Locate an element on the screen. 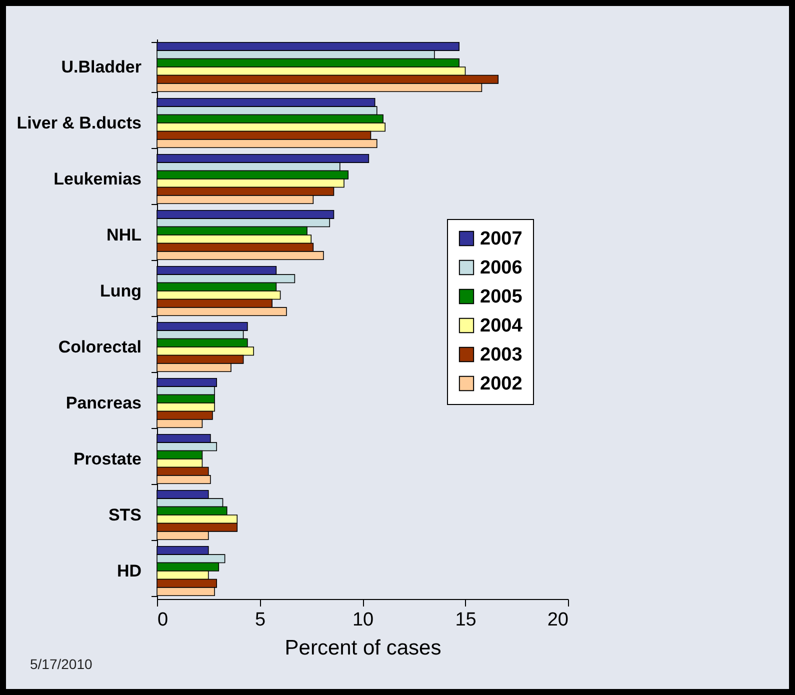 The image size is (795, 695). x-tick-label: 15 is located at coordinates (465, 620).